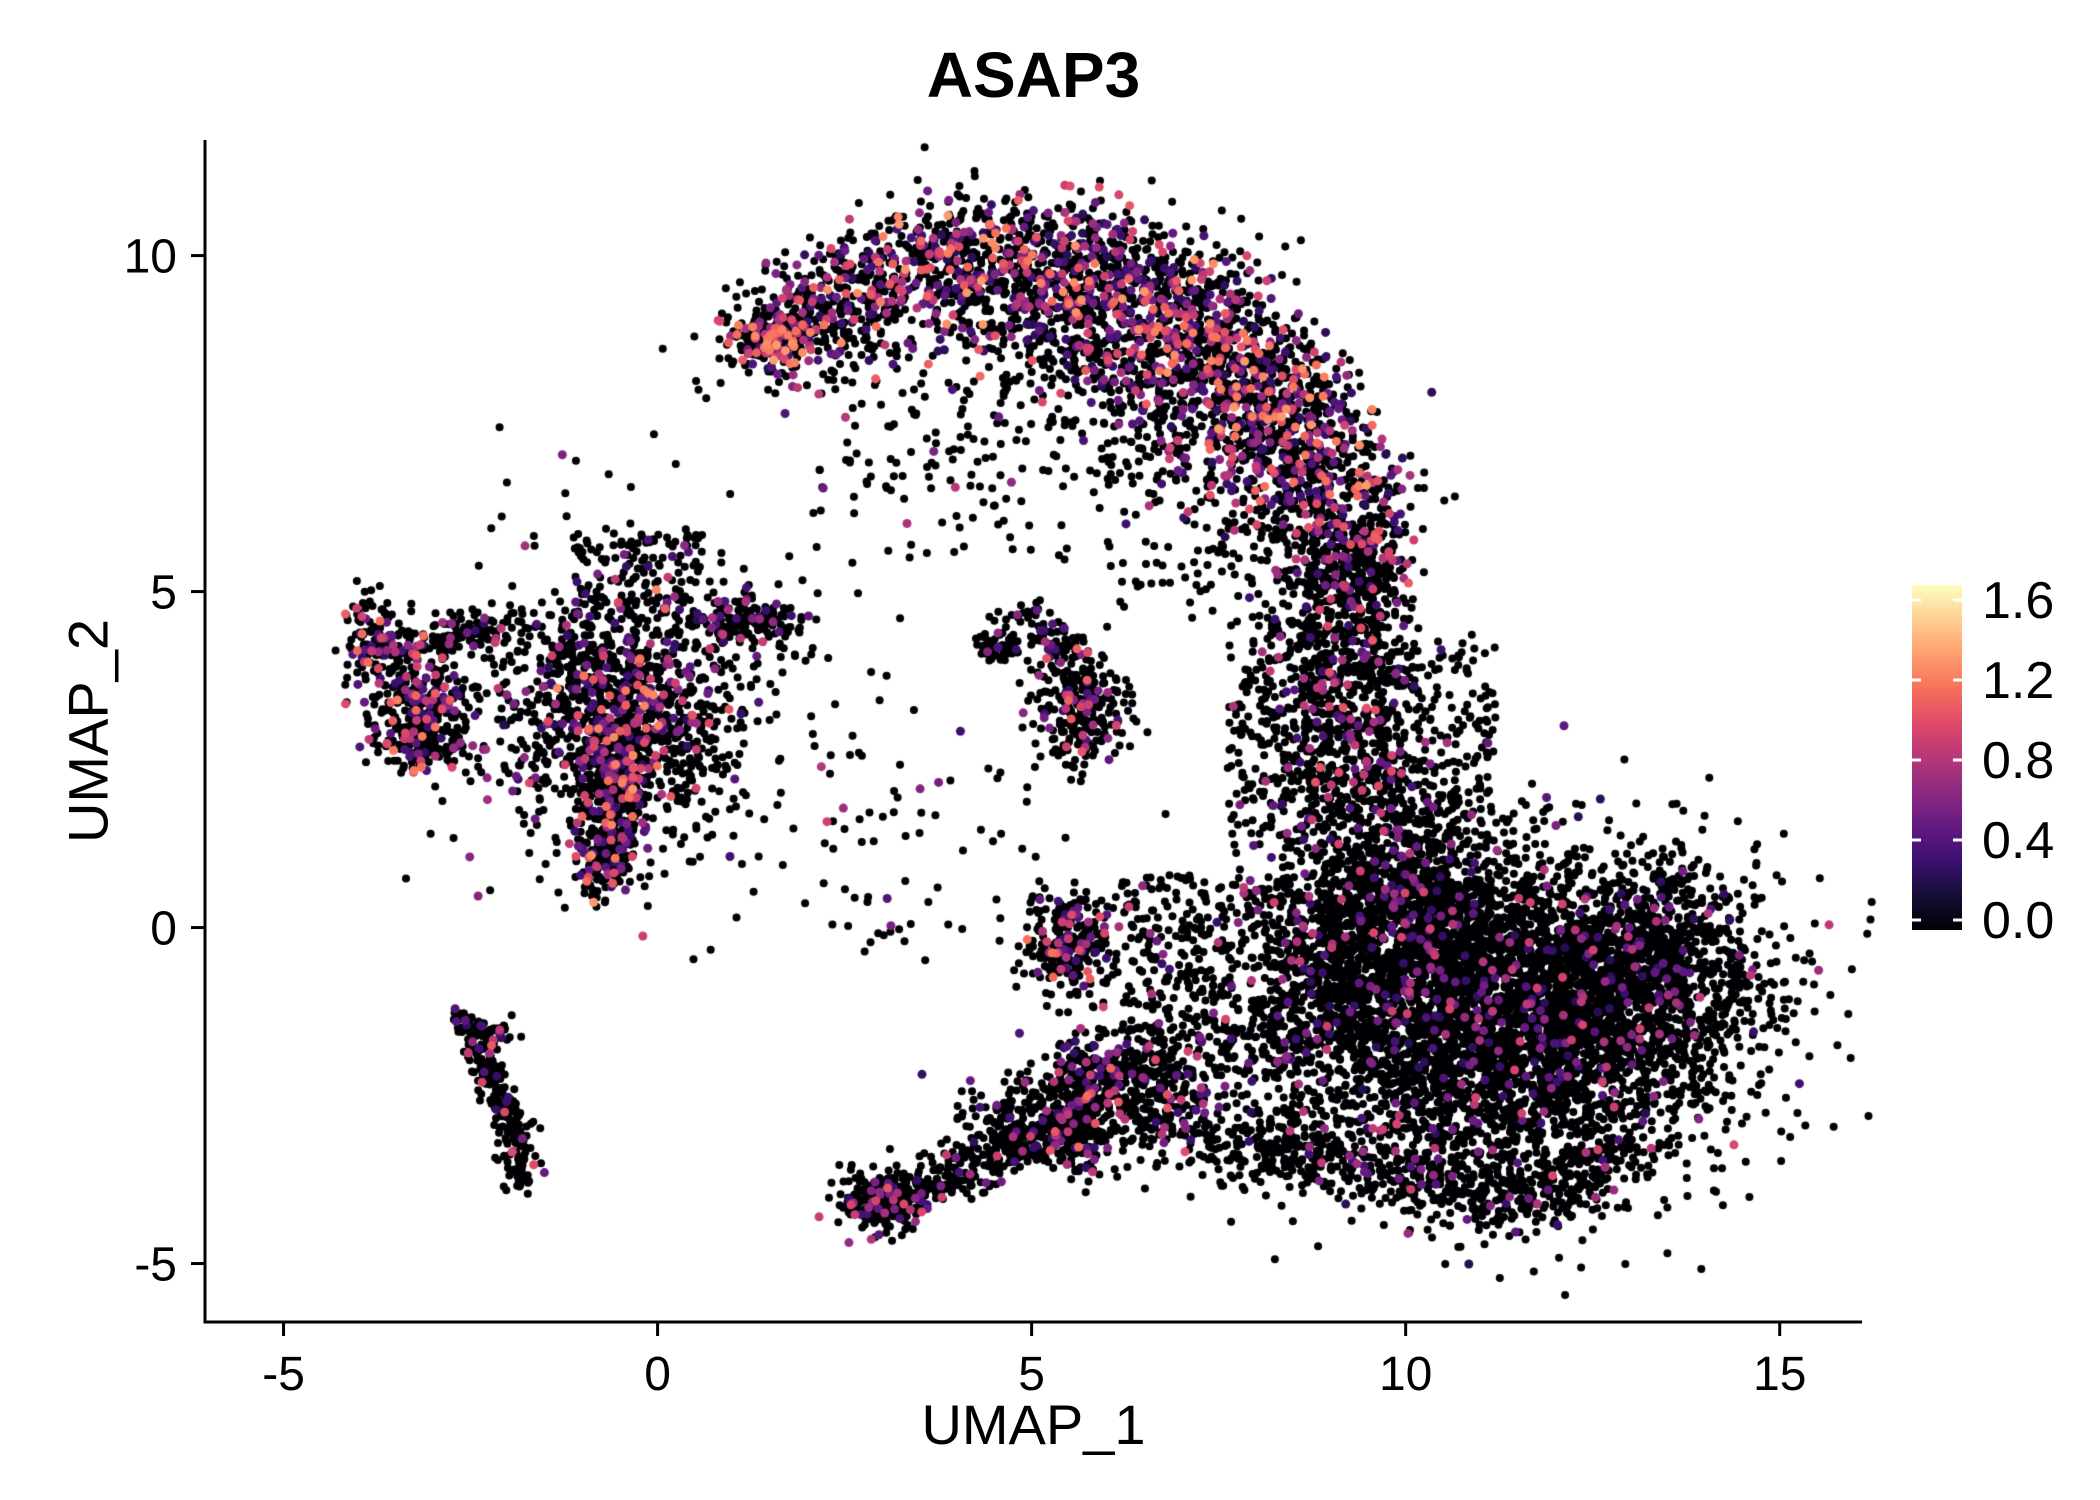  What do you see at coordinates (2018, 761) in the screenshot?
I see `legend-tick-label: 0.8` at bounding box center [2018, 761].